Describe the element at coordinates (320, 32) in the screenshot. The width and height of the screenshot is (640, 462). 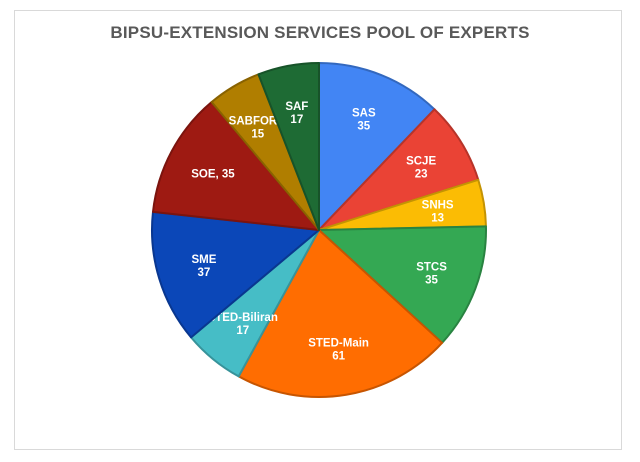
I see `chart-title: BIPSU-EXTENSION SERVICES POOL OF EXPERTS` at that location.